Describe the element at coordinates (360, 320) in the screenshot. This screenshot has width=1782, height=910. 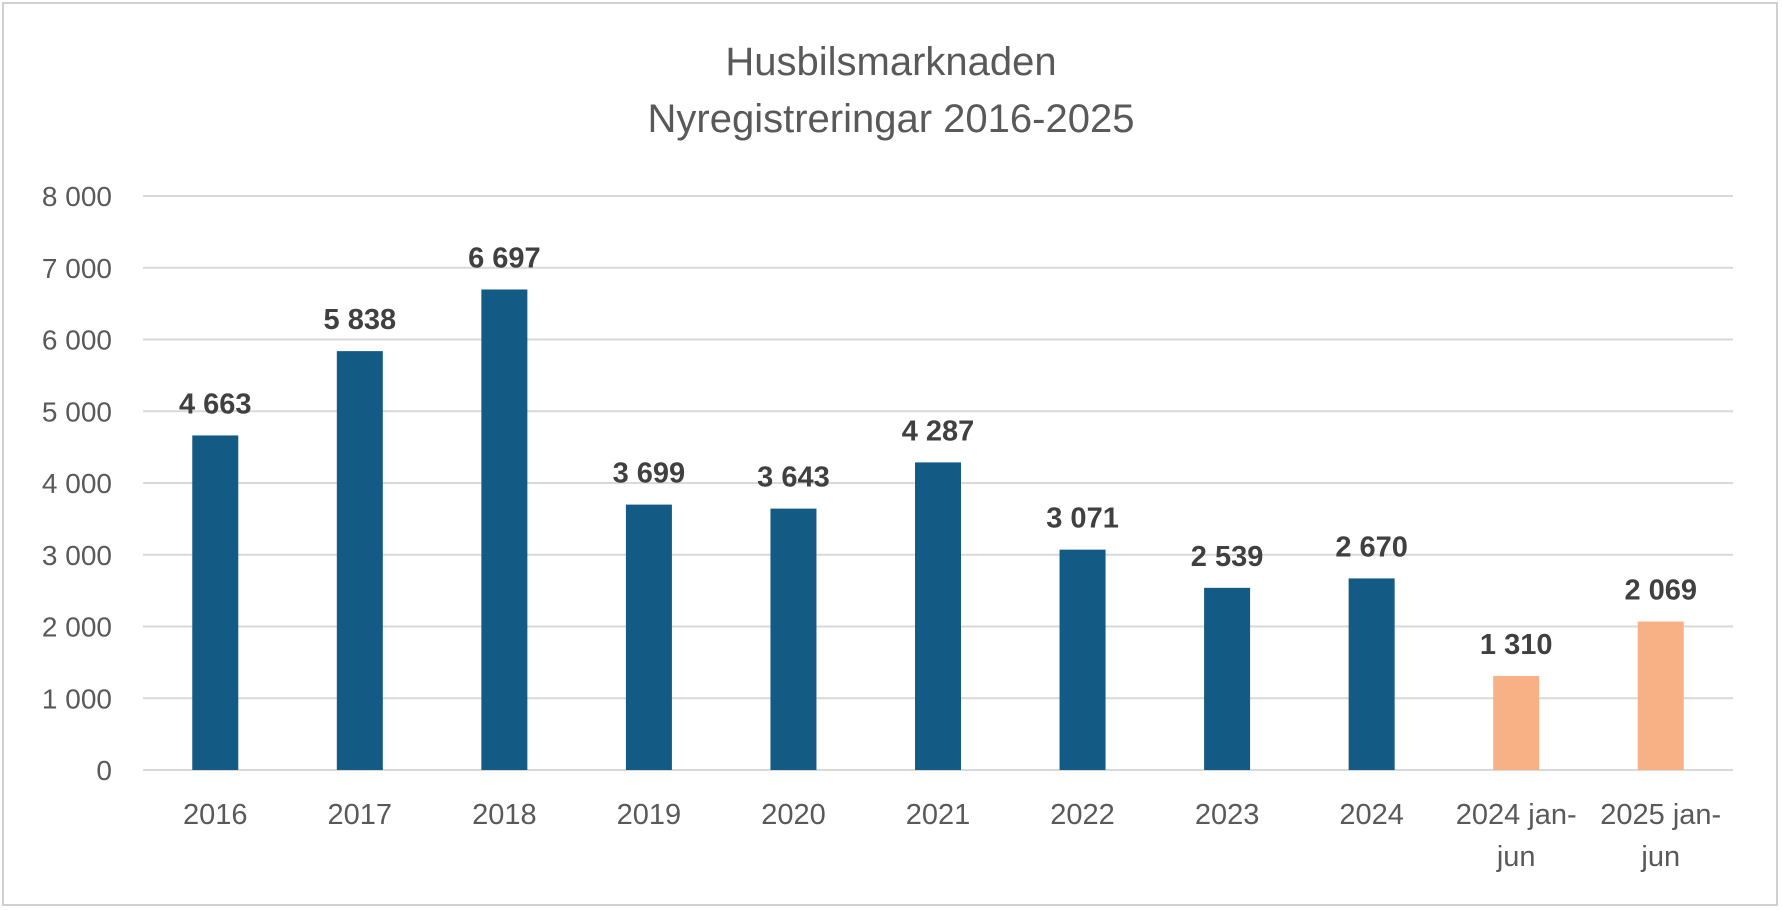
I see `data-label: 5 838` at that location.